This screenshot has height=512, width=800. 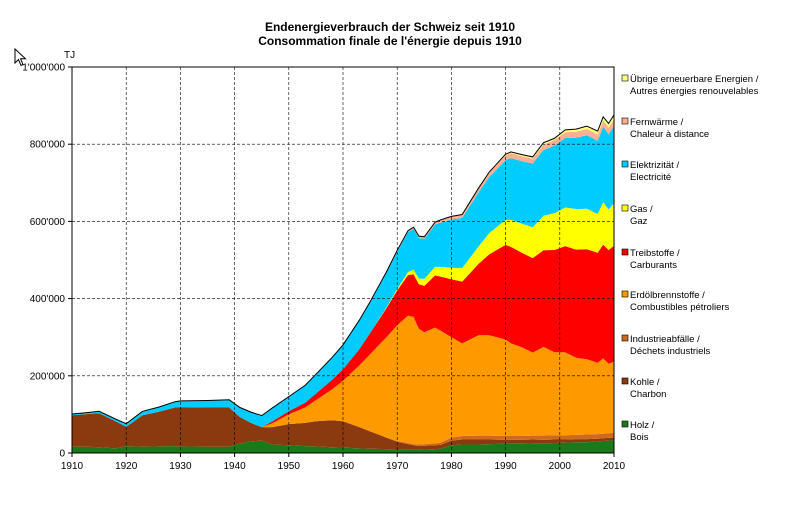 What do you see at coordinates (648, 394) in the screenshot?
I see `legend-label: Charbon` at bounding box center [648, 394].